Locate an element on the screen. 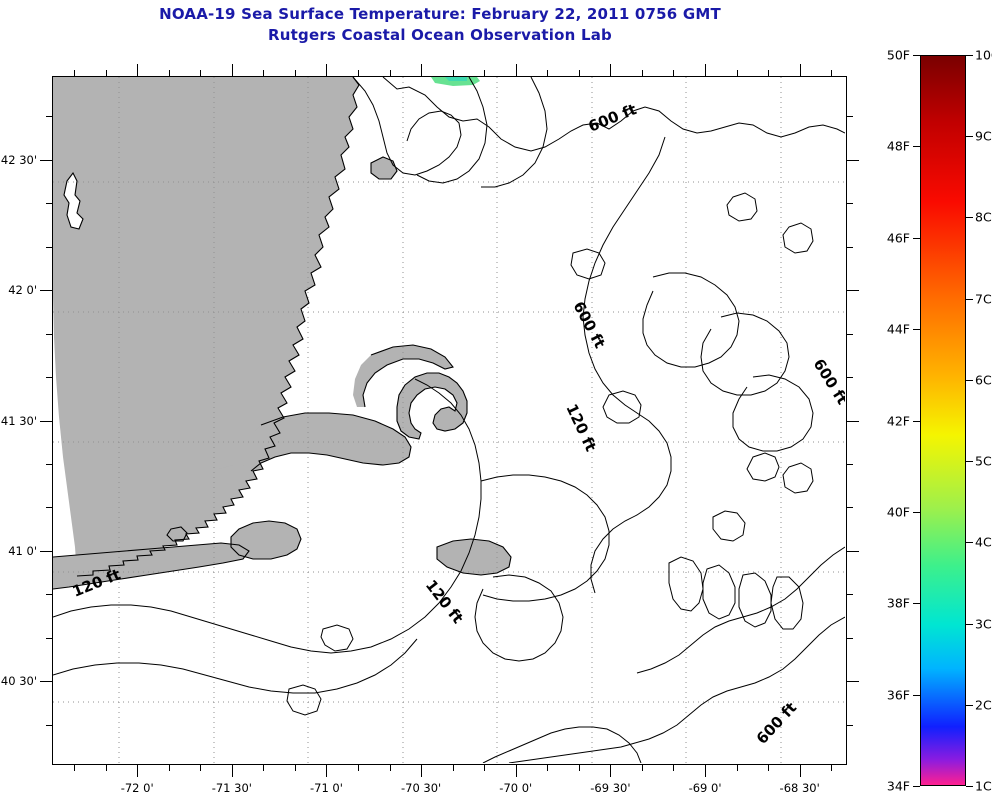  contour-shelf-south is located at coordinates (562, 744).